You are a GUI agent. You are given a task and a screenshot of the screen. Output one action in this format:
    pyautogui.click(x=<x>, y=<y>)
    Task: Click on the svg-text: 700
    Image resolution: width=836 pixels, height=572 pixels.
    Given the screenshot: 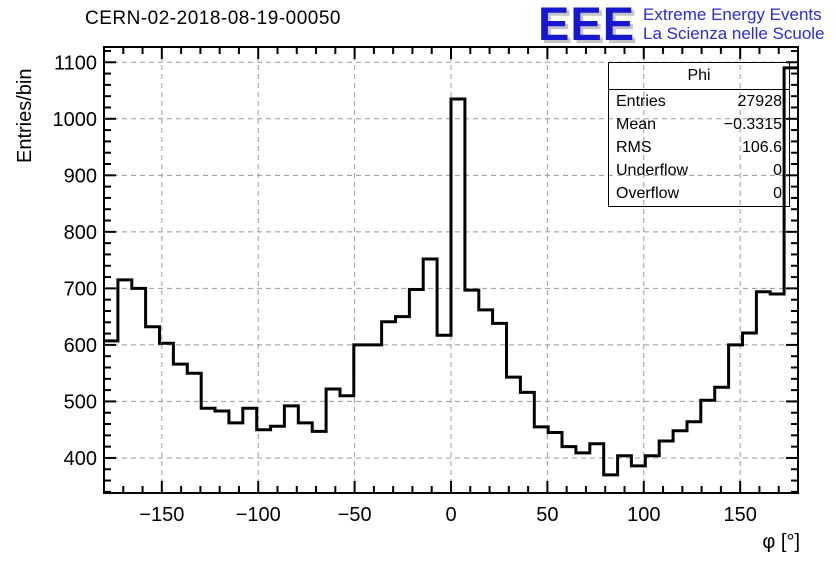 What is the action you would take?
    pyautogui.click(x=80, y=289)
    